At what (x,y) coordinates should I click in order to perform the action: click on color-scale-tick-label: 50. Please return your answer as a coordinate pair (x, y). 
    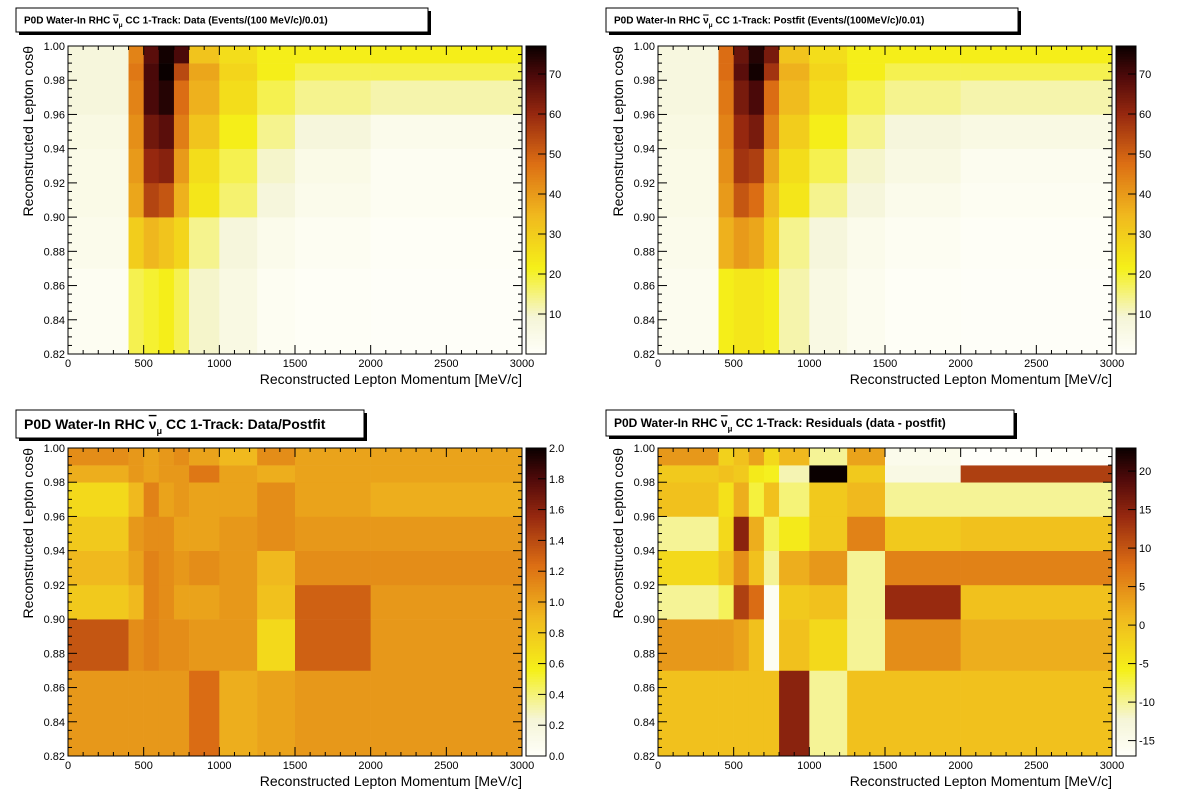
    Looking at the image, I should click on (555, 155).